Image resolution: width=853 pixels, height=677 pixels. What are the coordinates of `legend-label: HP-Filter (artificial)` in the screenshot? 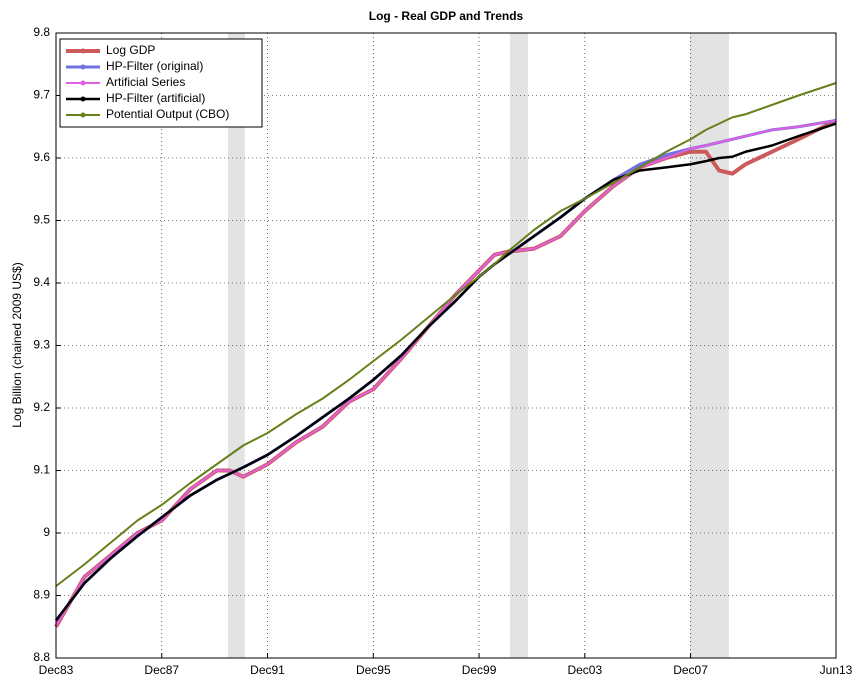 It's located at (155, 98).